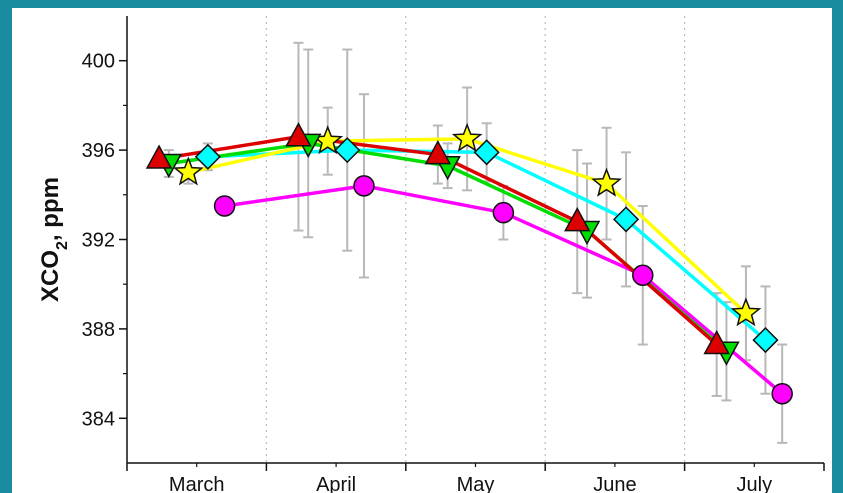  What do you see at coordinates (755, 483) in the screenshot?
I see `x-tick-label: July` at bounding box center [755, 483].